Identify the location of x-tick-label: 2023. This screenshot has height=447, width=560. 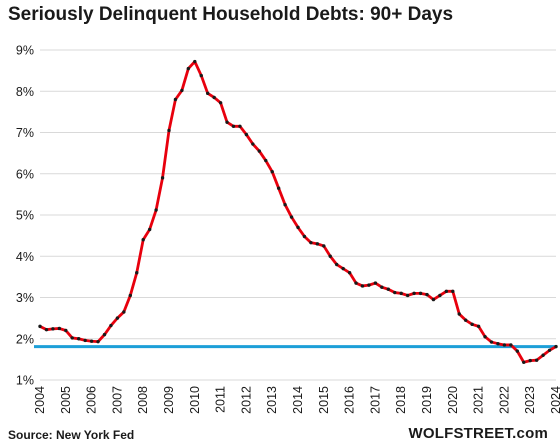
(530, 400).